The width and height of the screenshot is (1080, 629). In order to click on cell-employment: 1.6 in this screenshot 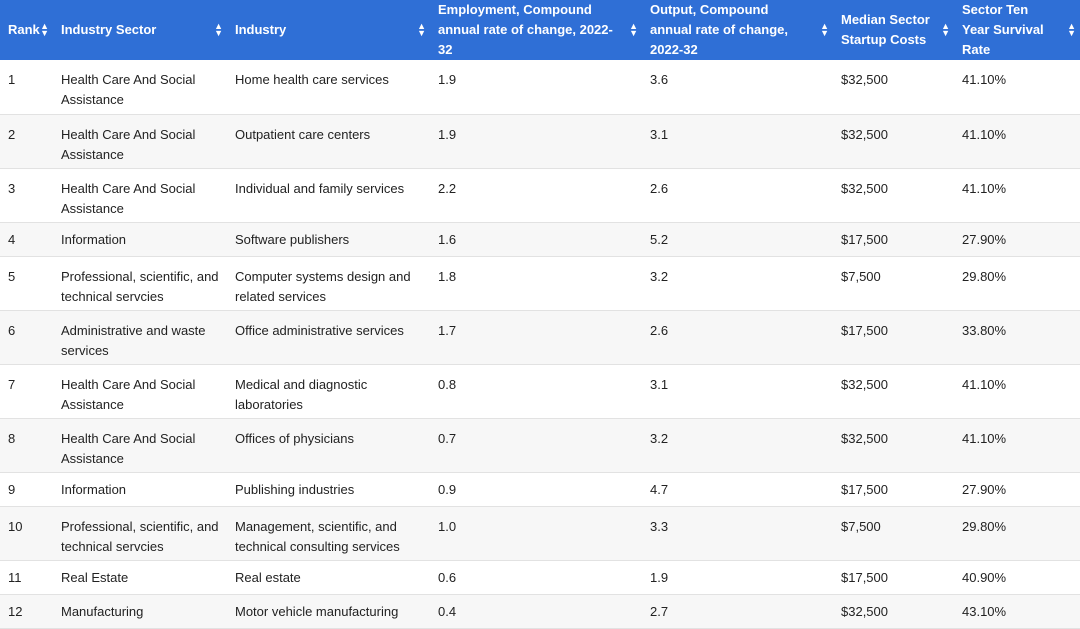, I will do `click(447, 239)`.